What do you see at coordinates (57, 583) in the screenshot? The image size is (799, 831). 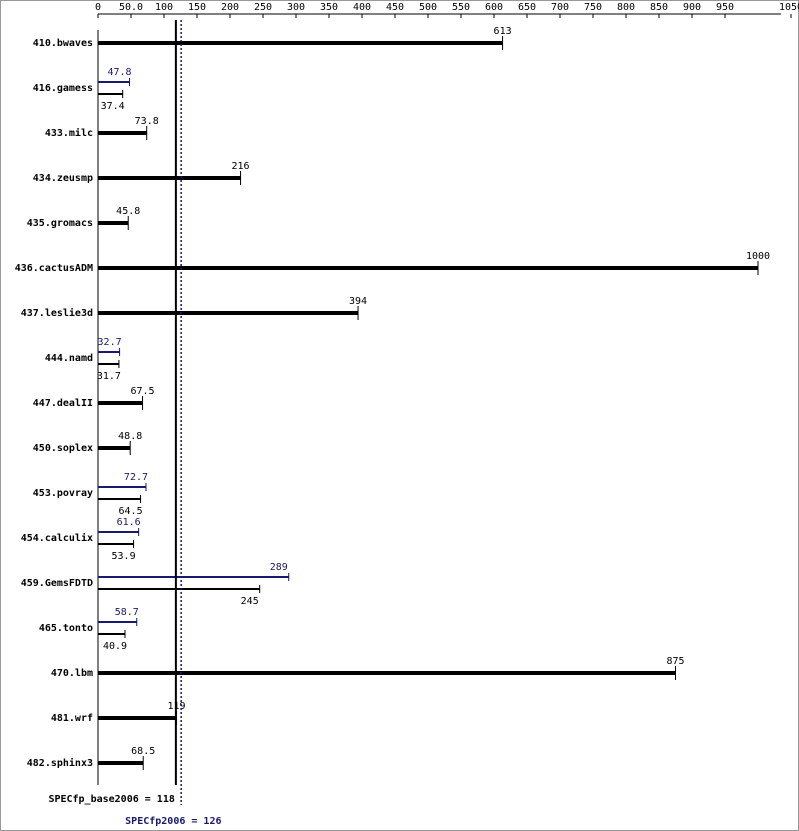 I see `category-label: 459.GemsFDTD` at bounding box center [57, 583].